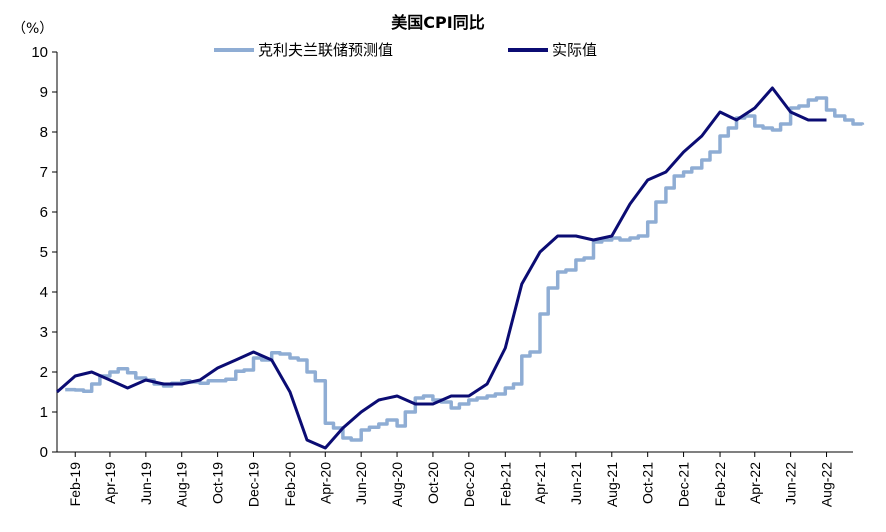 Image resolution: width=886 pixels, height=532 pixels. I want to click on x-tick-label: Jun-20, so click(361, 483).